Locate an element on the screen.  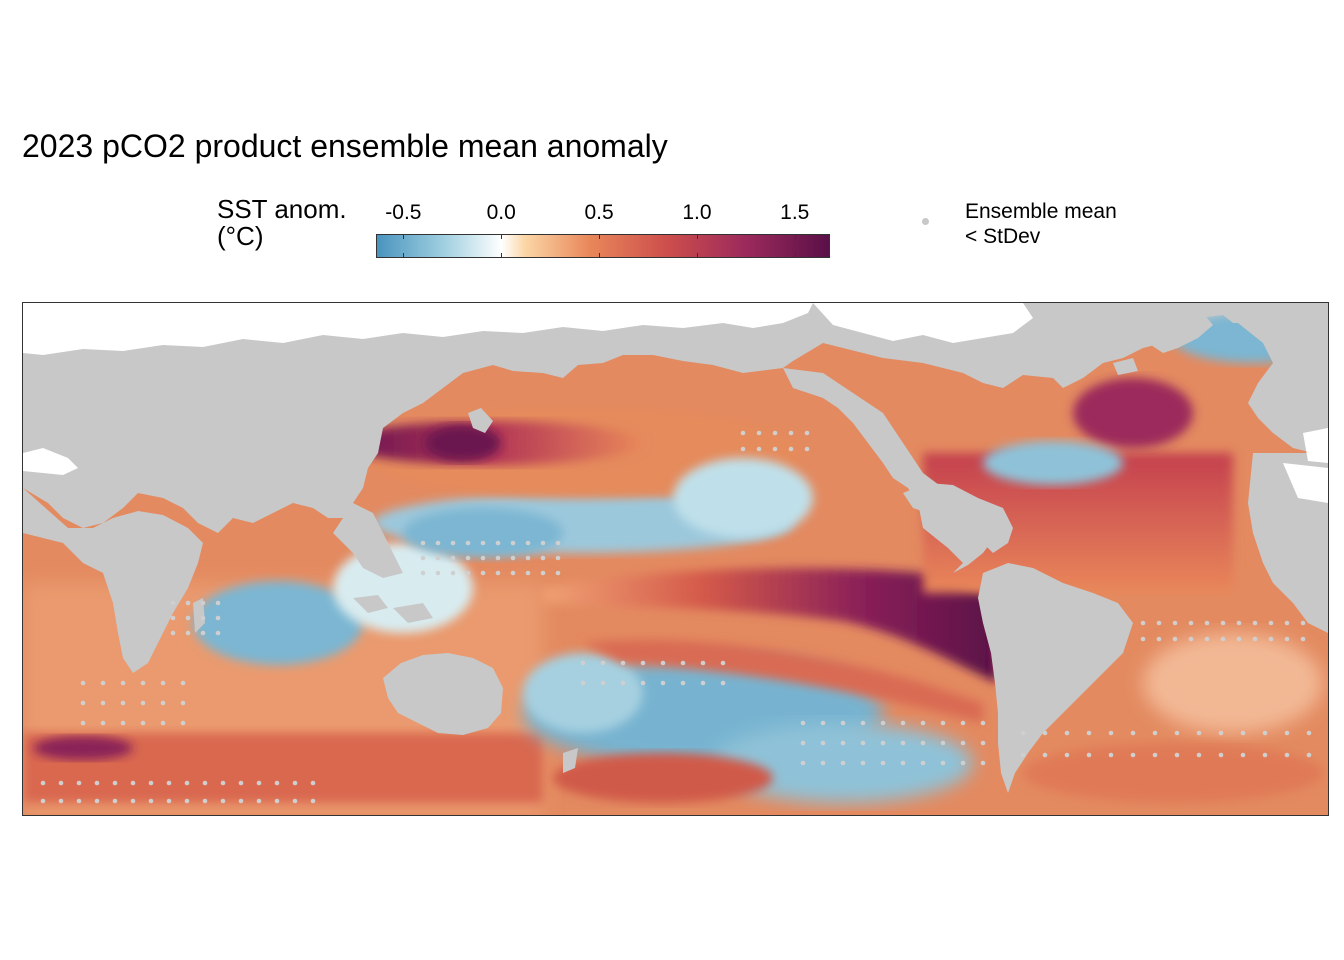
colorbar-tick-label: 1.0 is located at coordinates (697, 212).